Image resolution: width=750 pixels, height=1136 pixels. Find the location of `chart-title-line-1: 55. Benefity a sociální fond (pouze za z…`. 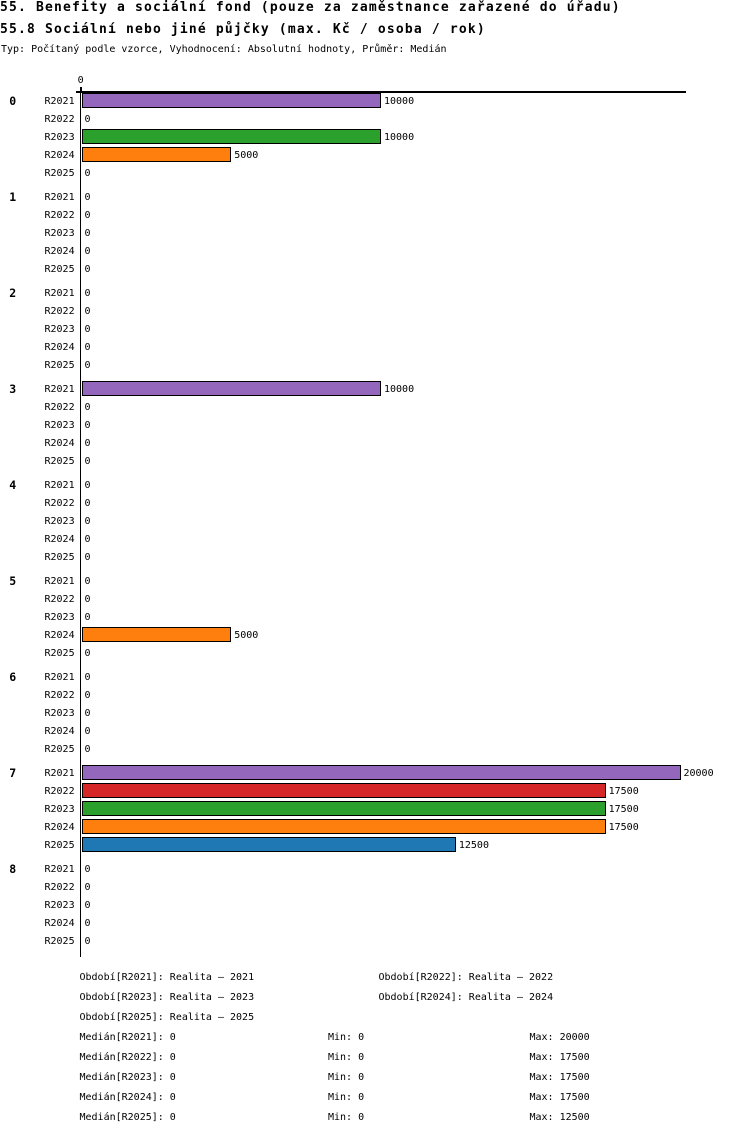

chart-title-line-1: 55. Benefity a sociální fond (pouze za z… is located at coordinates (310, 7).